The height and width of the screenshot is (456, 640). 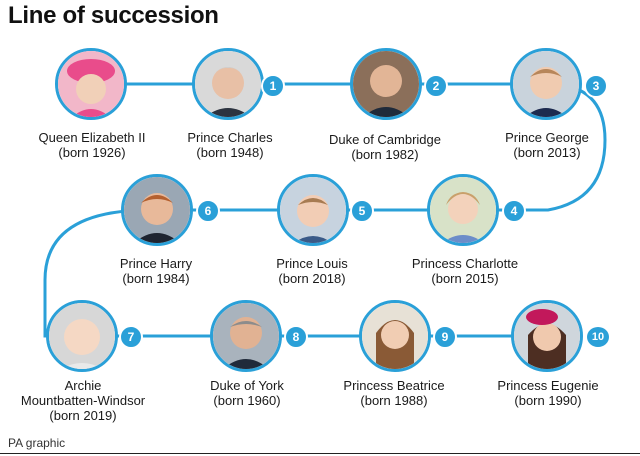 What do you see at coordinates (230, 152) in the screenshot?
I see `person-born: (born 1948)` at bounding box center [230, 152].